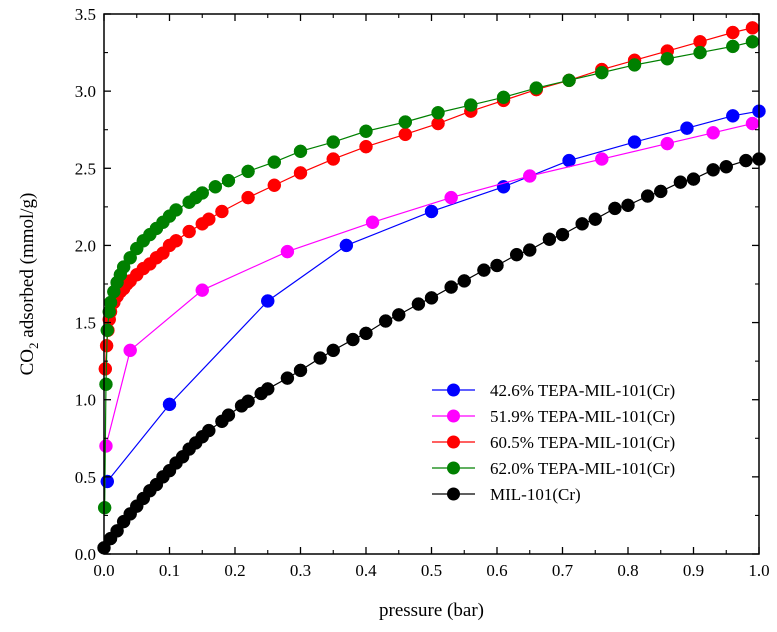  I want to click on x-tick-label: 0.2, so click(234, 570).